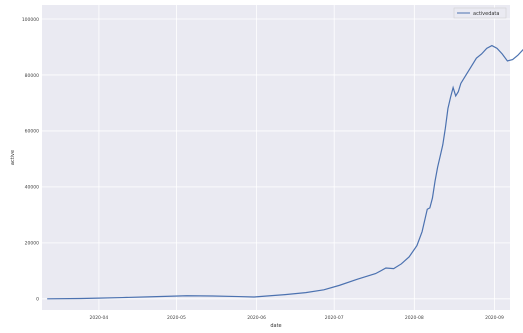  I want to click on y-tick-label: 20000, so click(32, 244).